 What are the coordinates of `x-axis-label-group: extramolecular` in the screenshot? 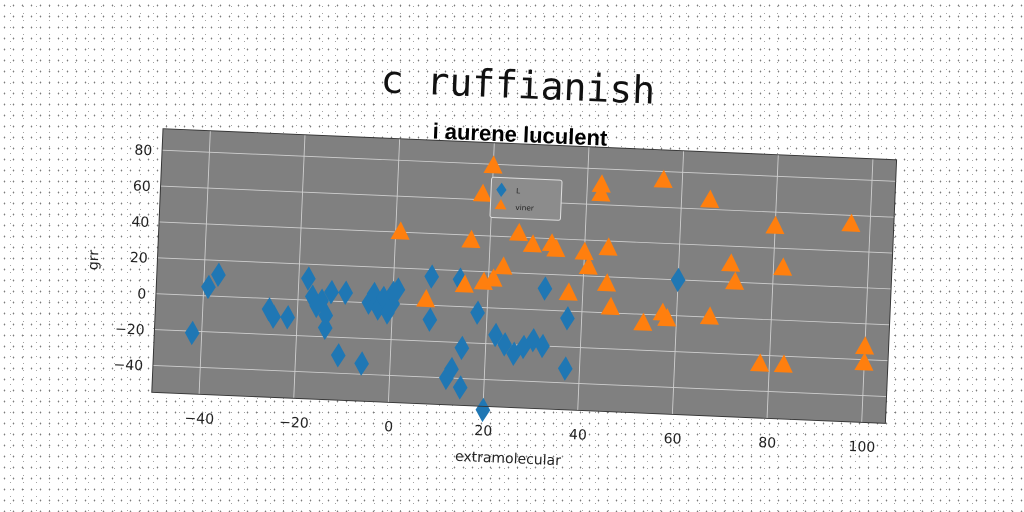 It's located at (508, 459).